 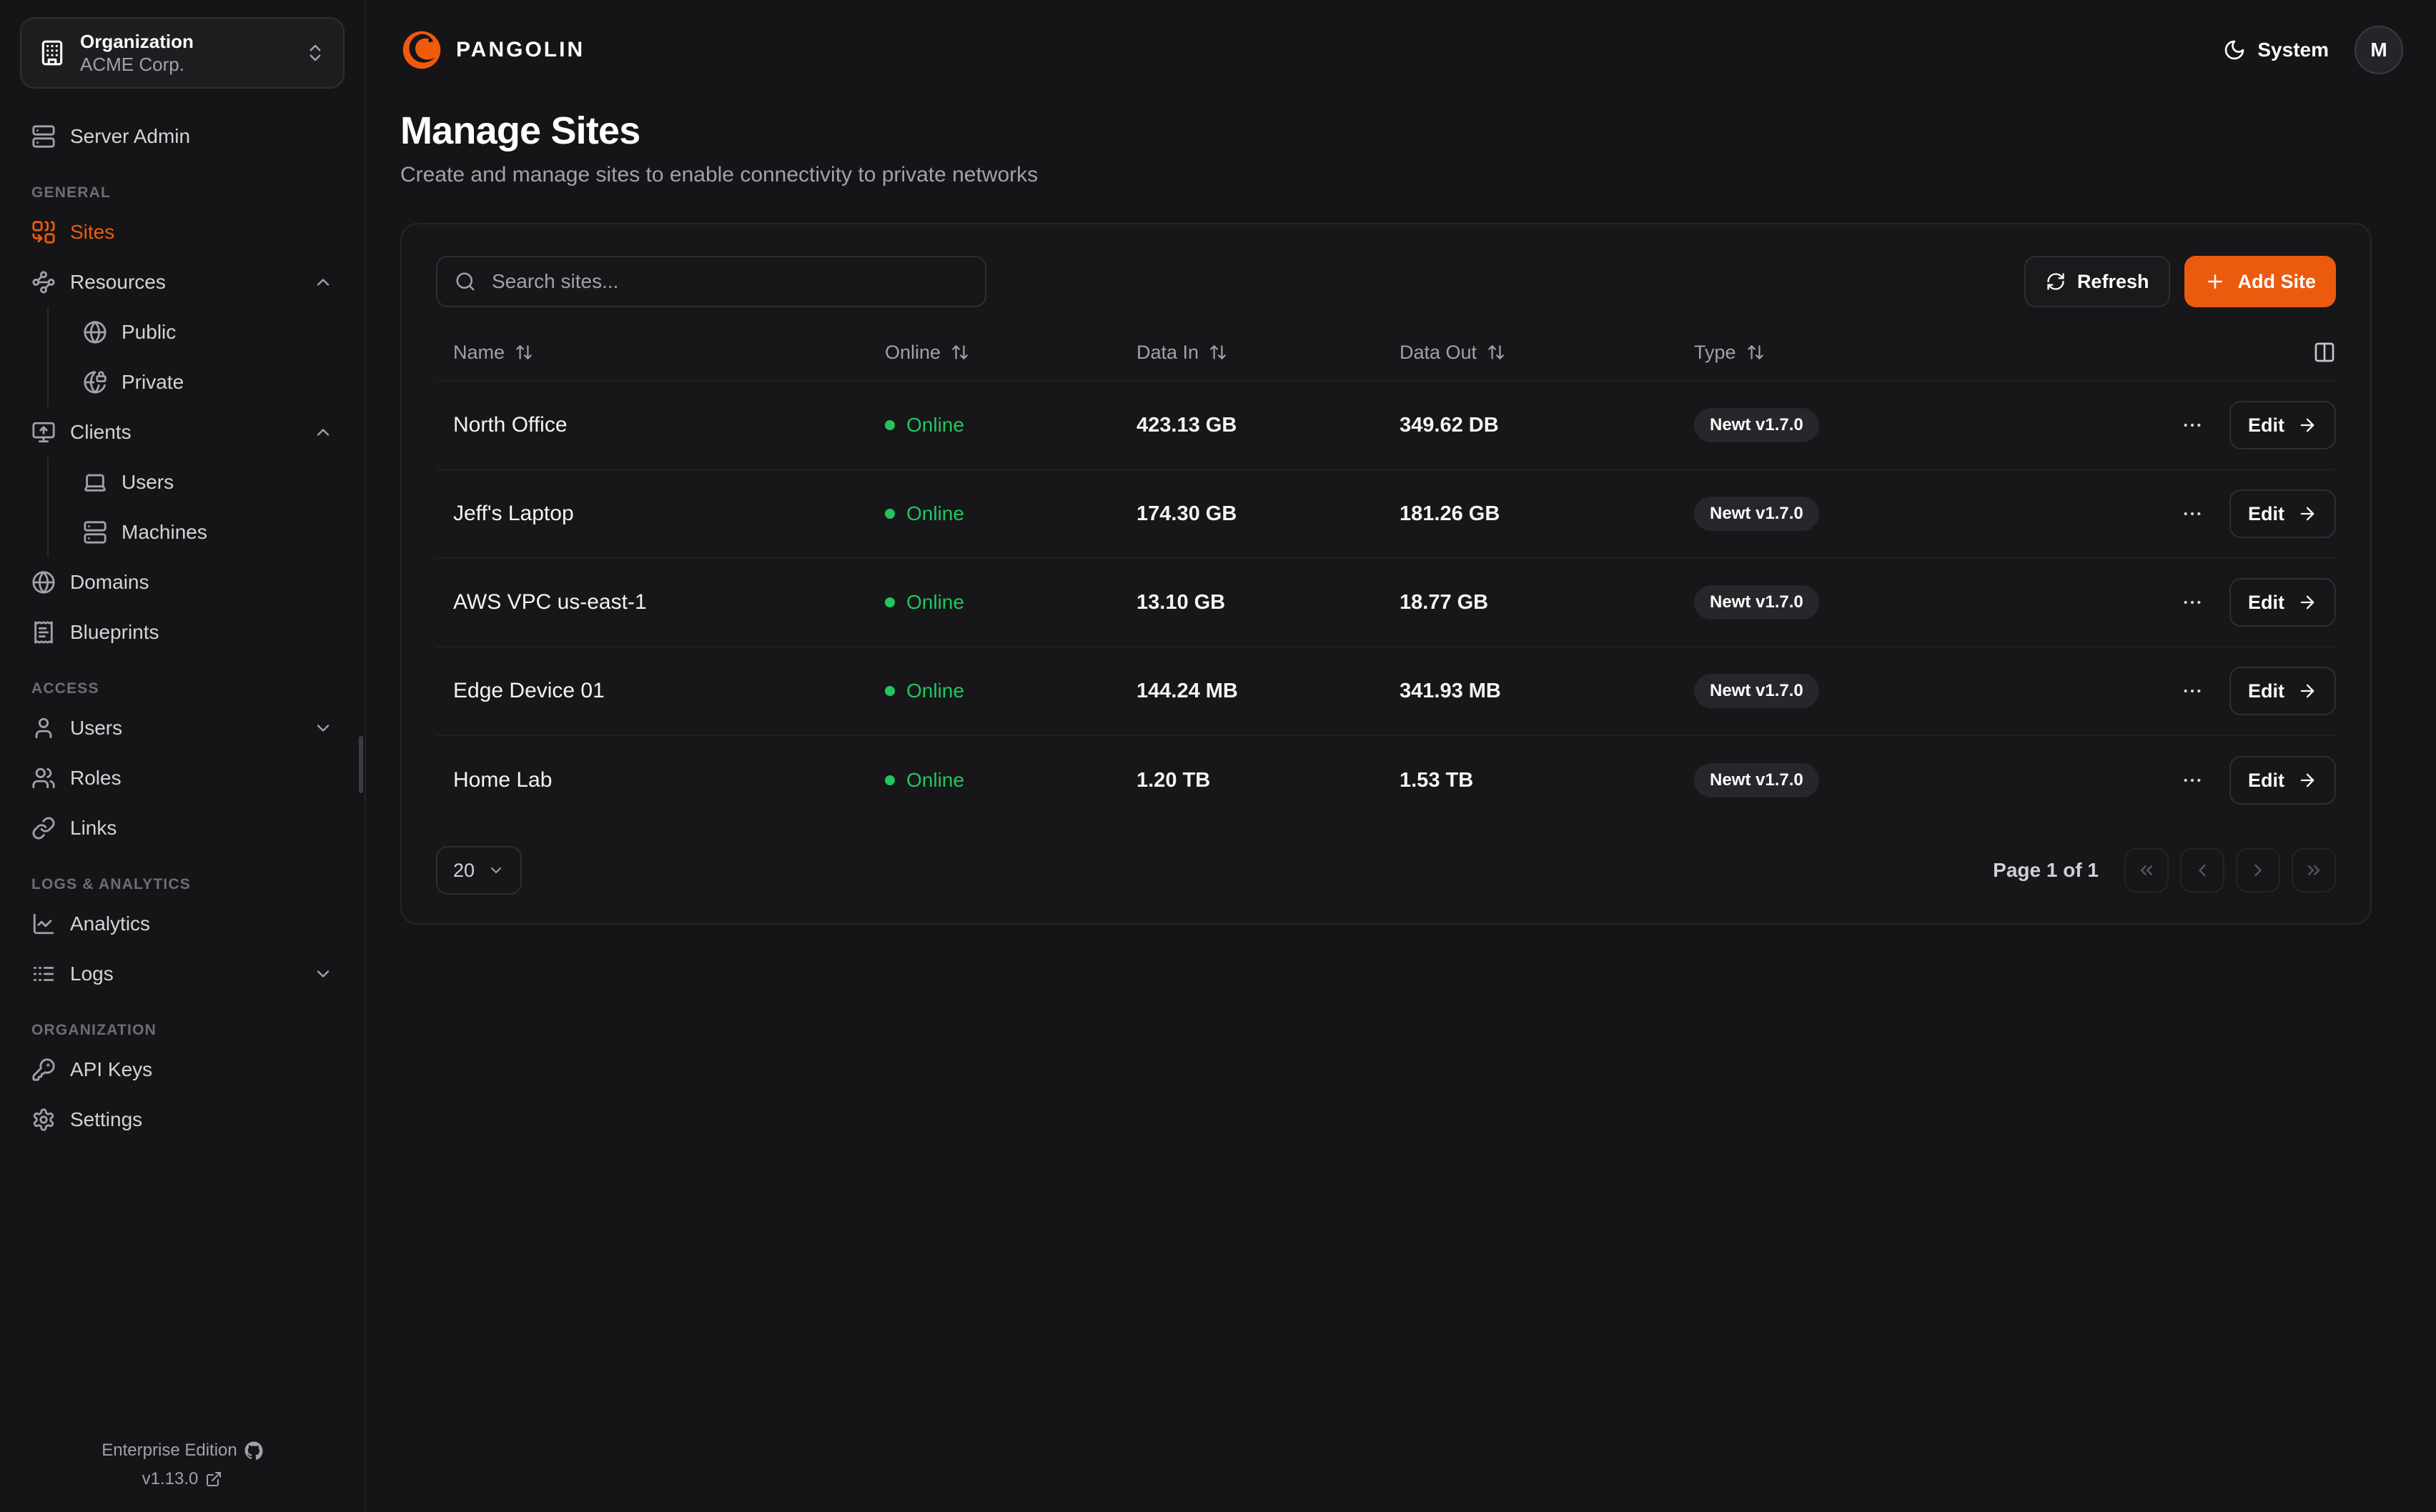 What do you see at coordinates (150, 332) in the screenshot?
I see `sidebar-item-label: Public` at bounding box center [150, 332].